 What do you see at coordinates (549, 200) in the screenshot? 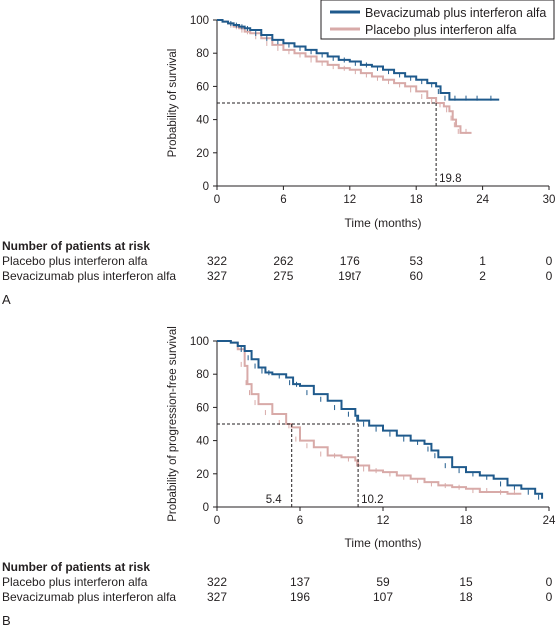
I see `x-tick-label: 30` at bounding box center [549, 200].